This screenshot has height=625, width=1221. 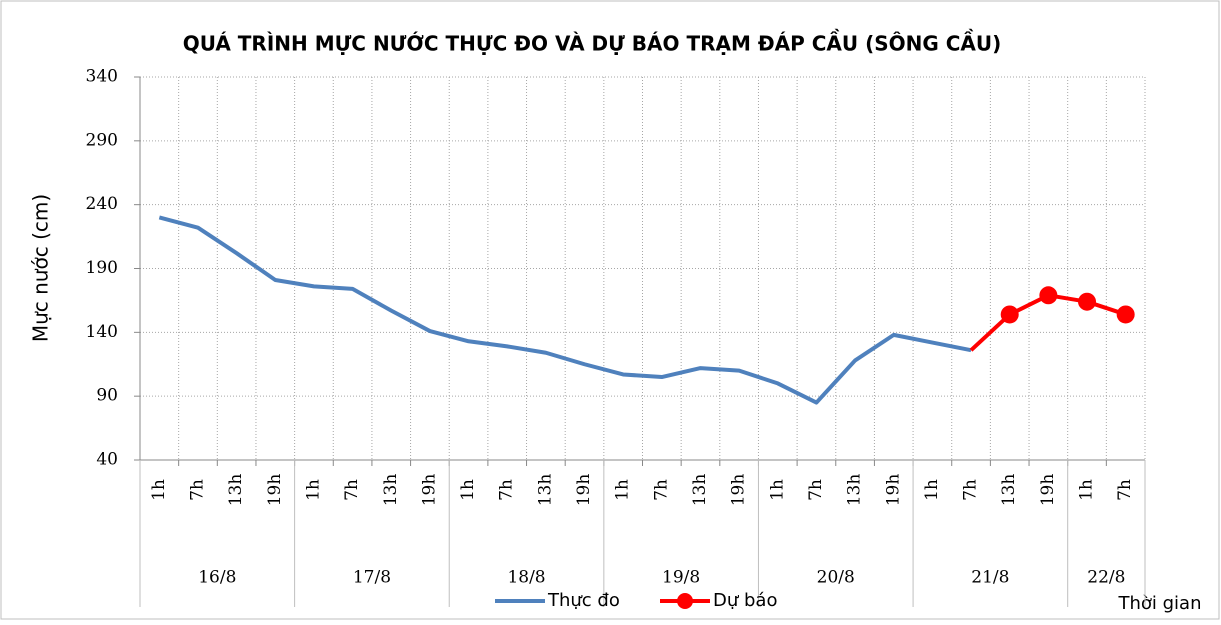 What do you see at coordinates (102, 268) in the screenshot?
I see `y-tick-label: 190` at bounding box center [102, 268].